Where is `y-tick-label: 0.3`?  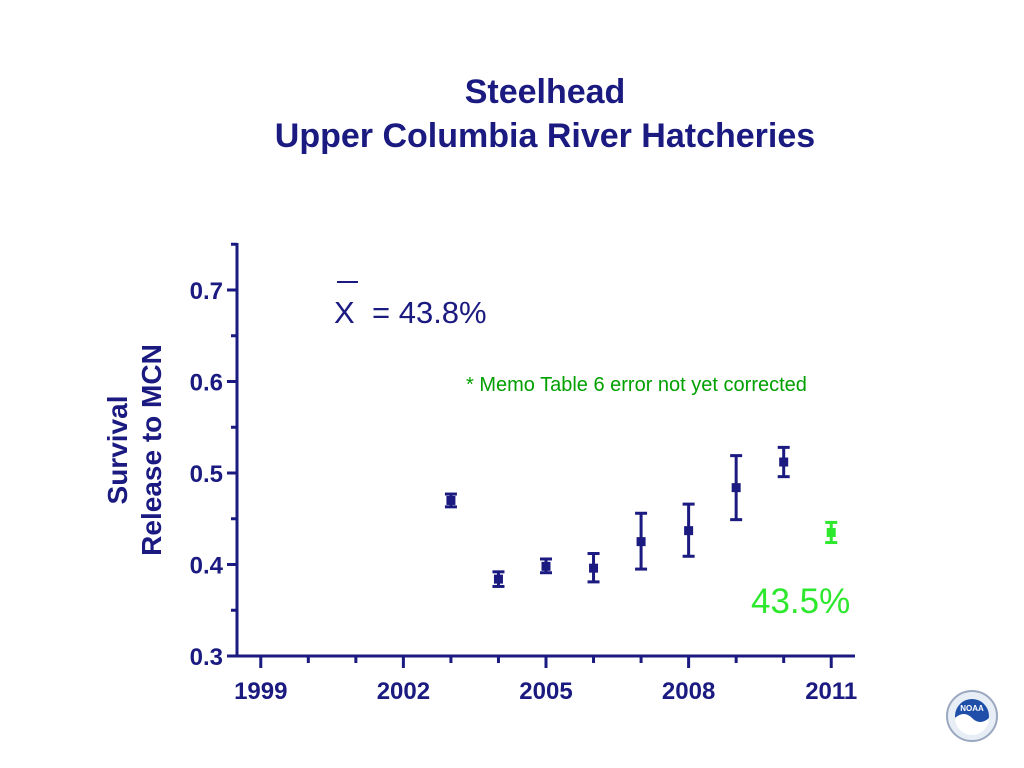
y-tick-label: 0.3 is located at coordinates (206, 657).